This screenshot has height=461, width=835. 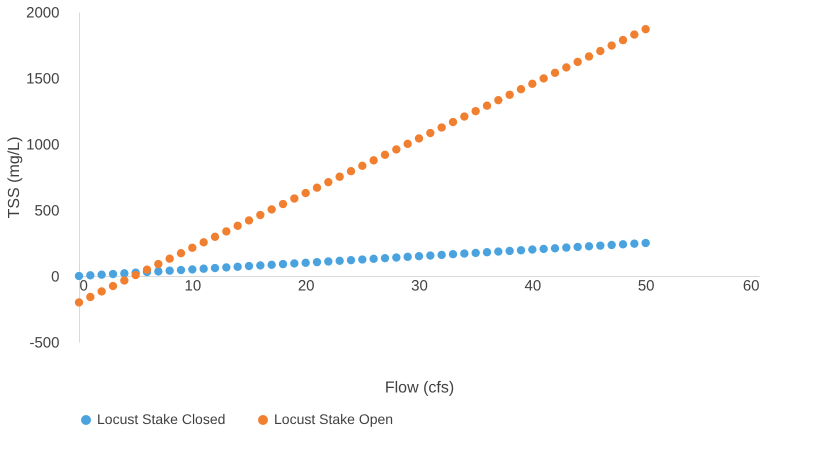 What do you see at coordinates (43, 13) in the screenshot?
I see `y-tick-label: 2000` at bounding box center [43, 13].